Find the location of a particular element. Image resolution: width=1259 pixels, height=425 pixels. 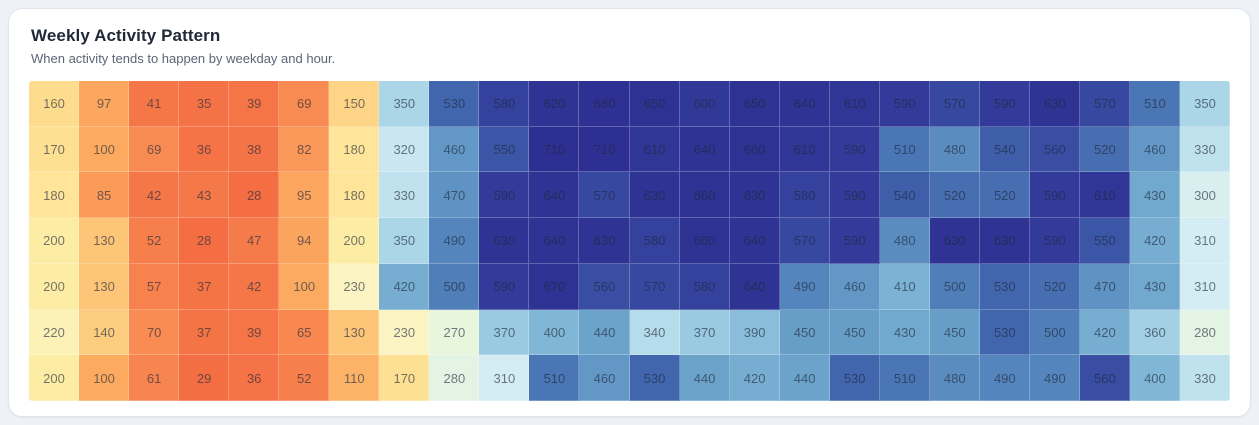

heatmap-cell: 540 is located at coordinates (1004, 149).